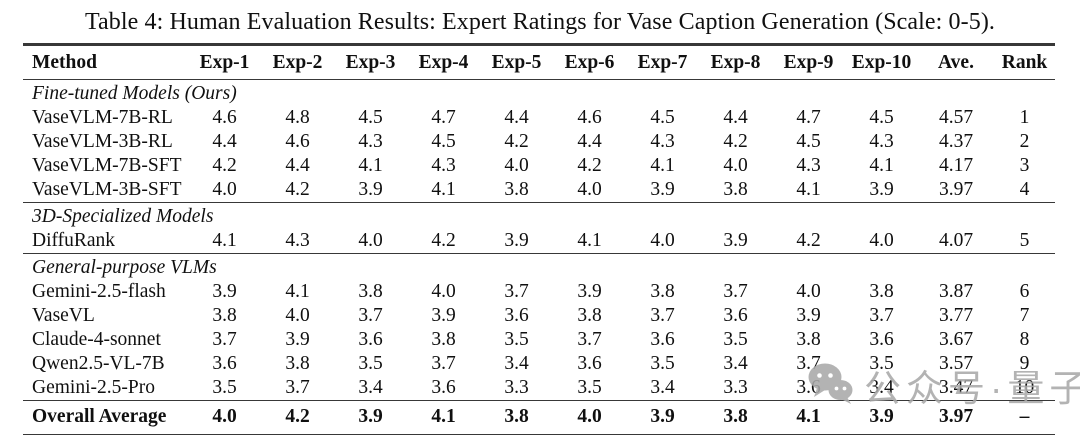 This screenshot has width=1080, height=435. I want to click on overall-average-value-cell: –, so click(1024, 417).